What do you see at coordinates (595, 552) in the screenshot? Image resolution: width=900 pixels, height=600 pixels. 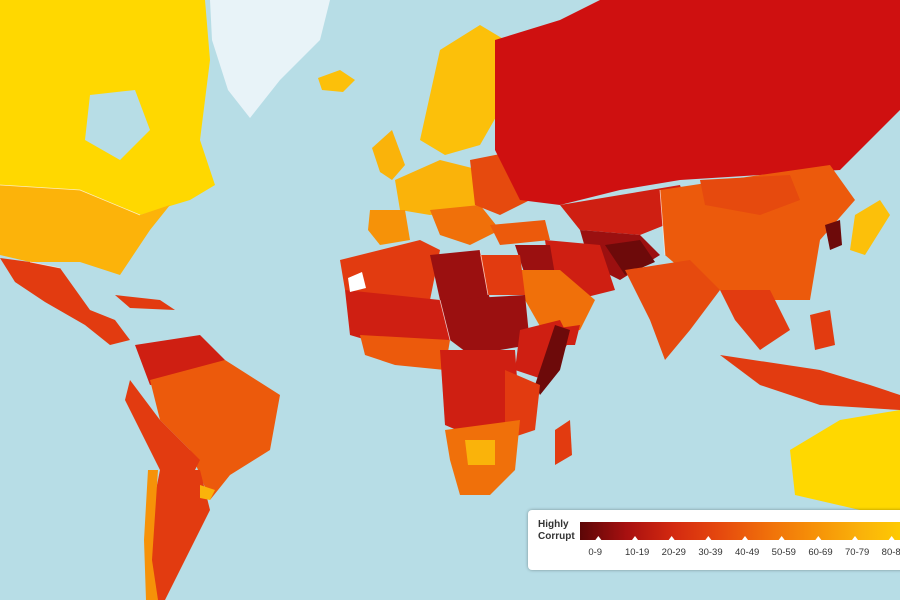 I see `legend-range-label: 0-9` at bounding box center [595, 552].